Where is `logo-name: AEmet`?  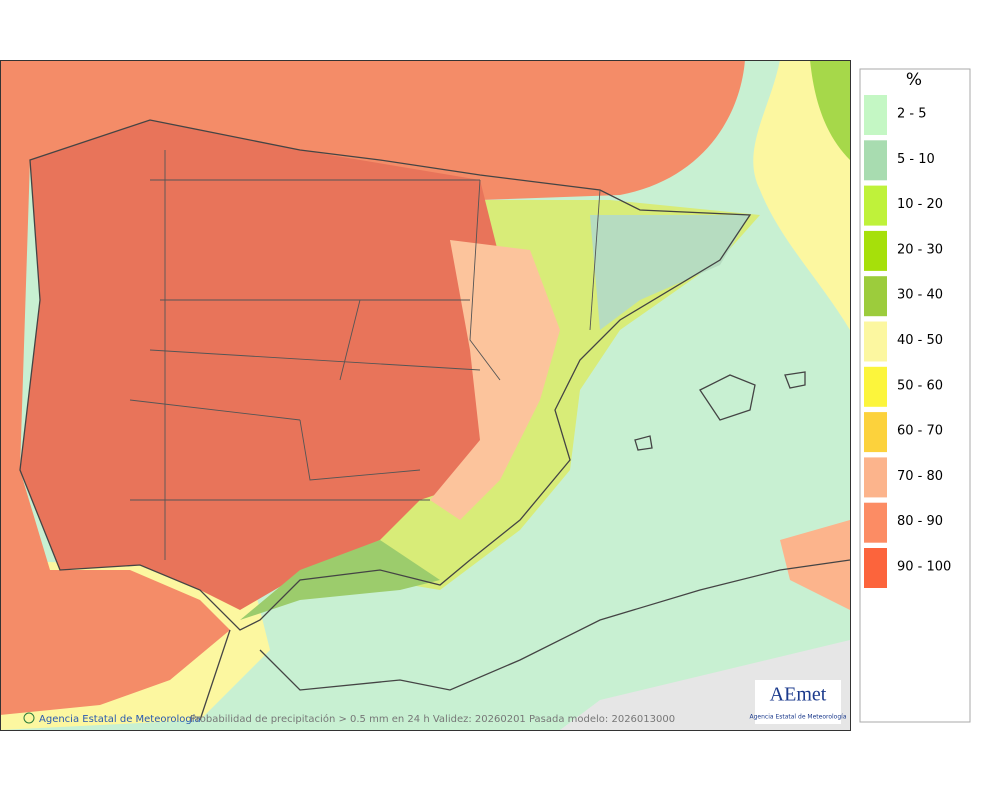 logo-name: AEmet is located at coordinates (798, 695).